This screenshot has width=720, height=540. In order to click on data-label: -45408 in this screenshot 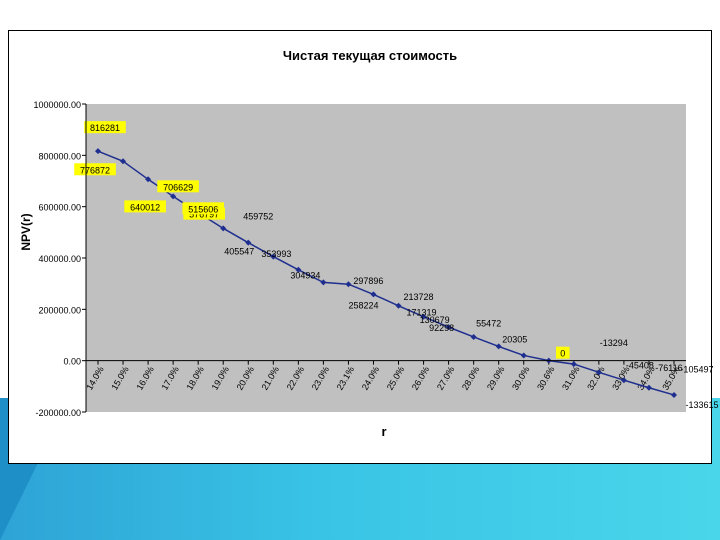, I will do `click(640, 365)`.